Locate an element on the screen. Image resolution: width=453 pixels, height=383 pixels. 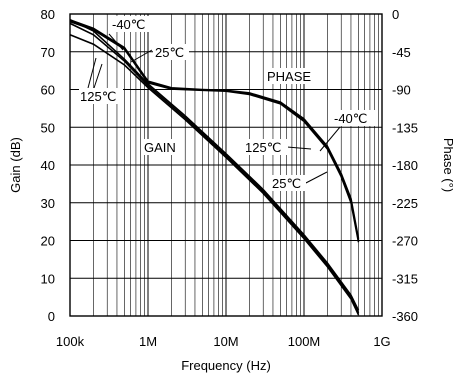
label-gain-25: 25℃ is located at coordinates (169, 52).